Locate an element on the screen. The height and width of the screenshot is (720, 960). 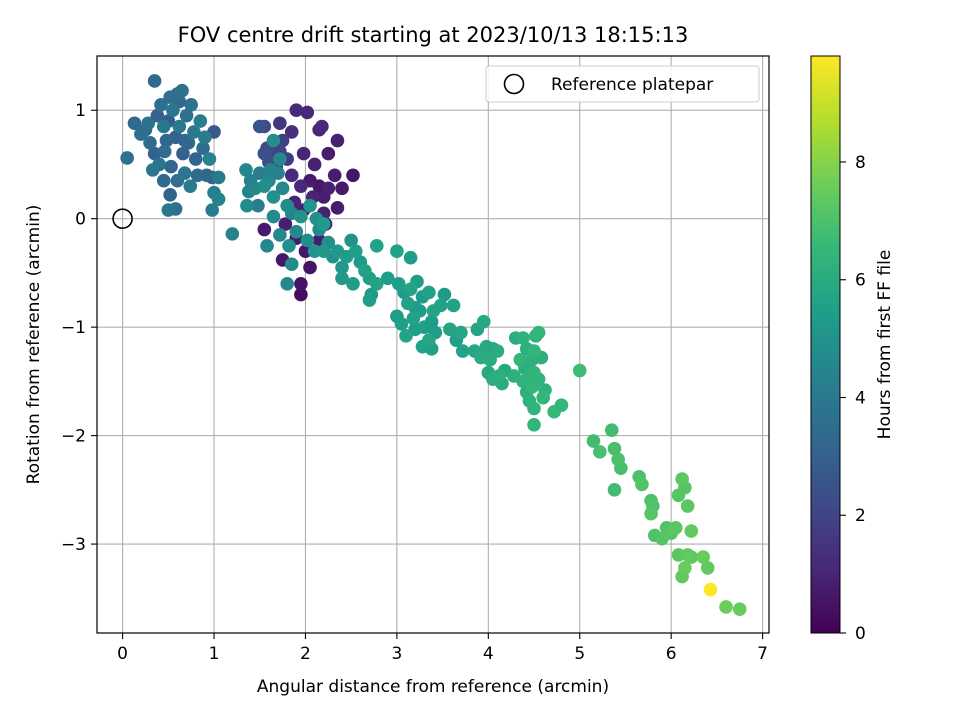
x-tick-label: 5 is located at coordinates (579, 654).